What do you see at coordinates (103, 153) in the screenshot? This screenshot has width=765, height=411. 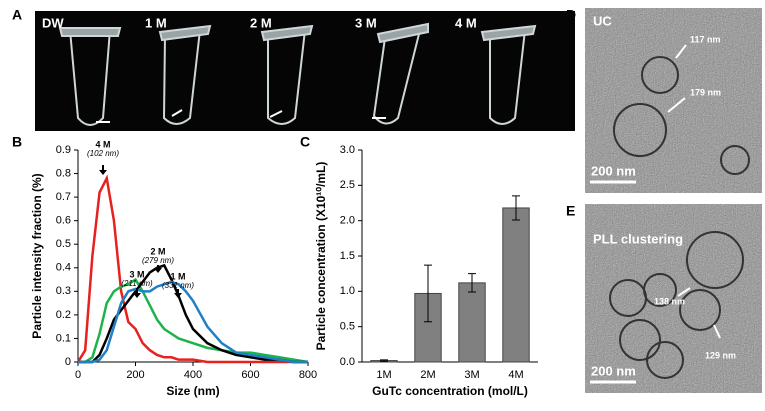 I see `annotation-note: (102 nm)` at bounding box center [103, 153].